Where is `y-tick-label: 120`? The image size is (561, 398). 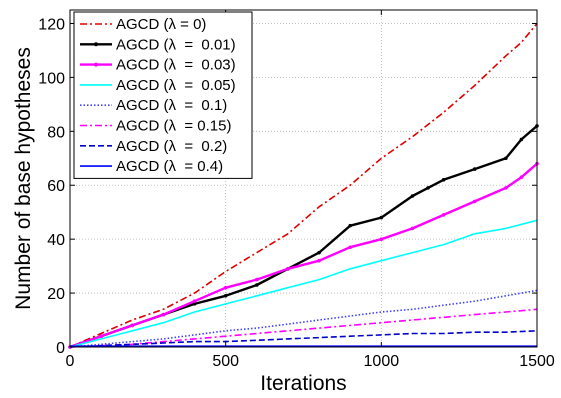
y-tick-label: 120 is located at coordinates (51, 24).